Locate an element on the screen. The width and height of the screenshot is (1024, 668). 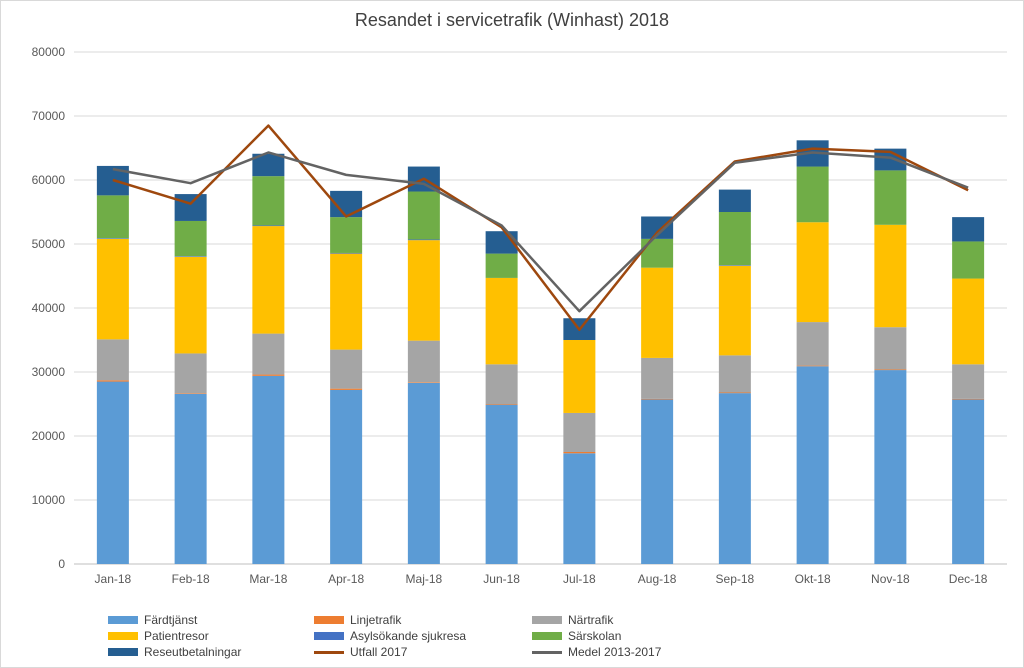
legend-item-linjetrafik: Linjetrafik is located at coordinates (357, 620).